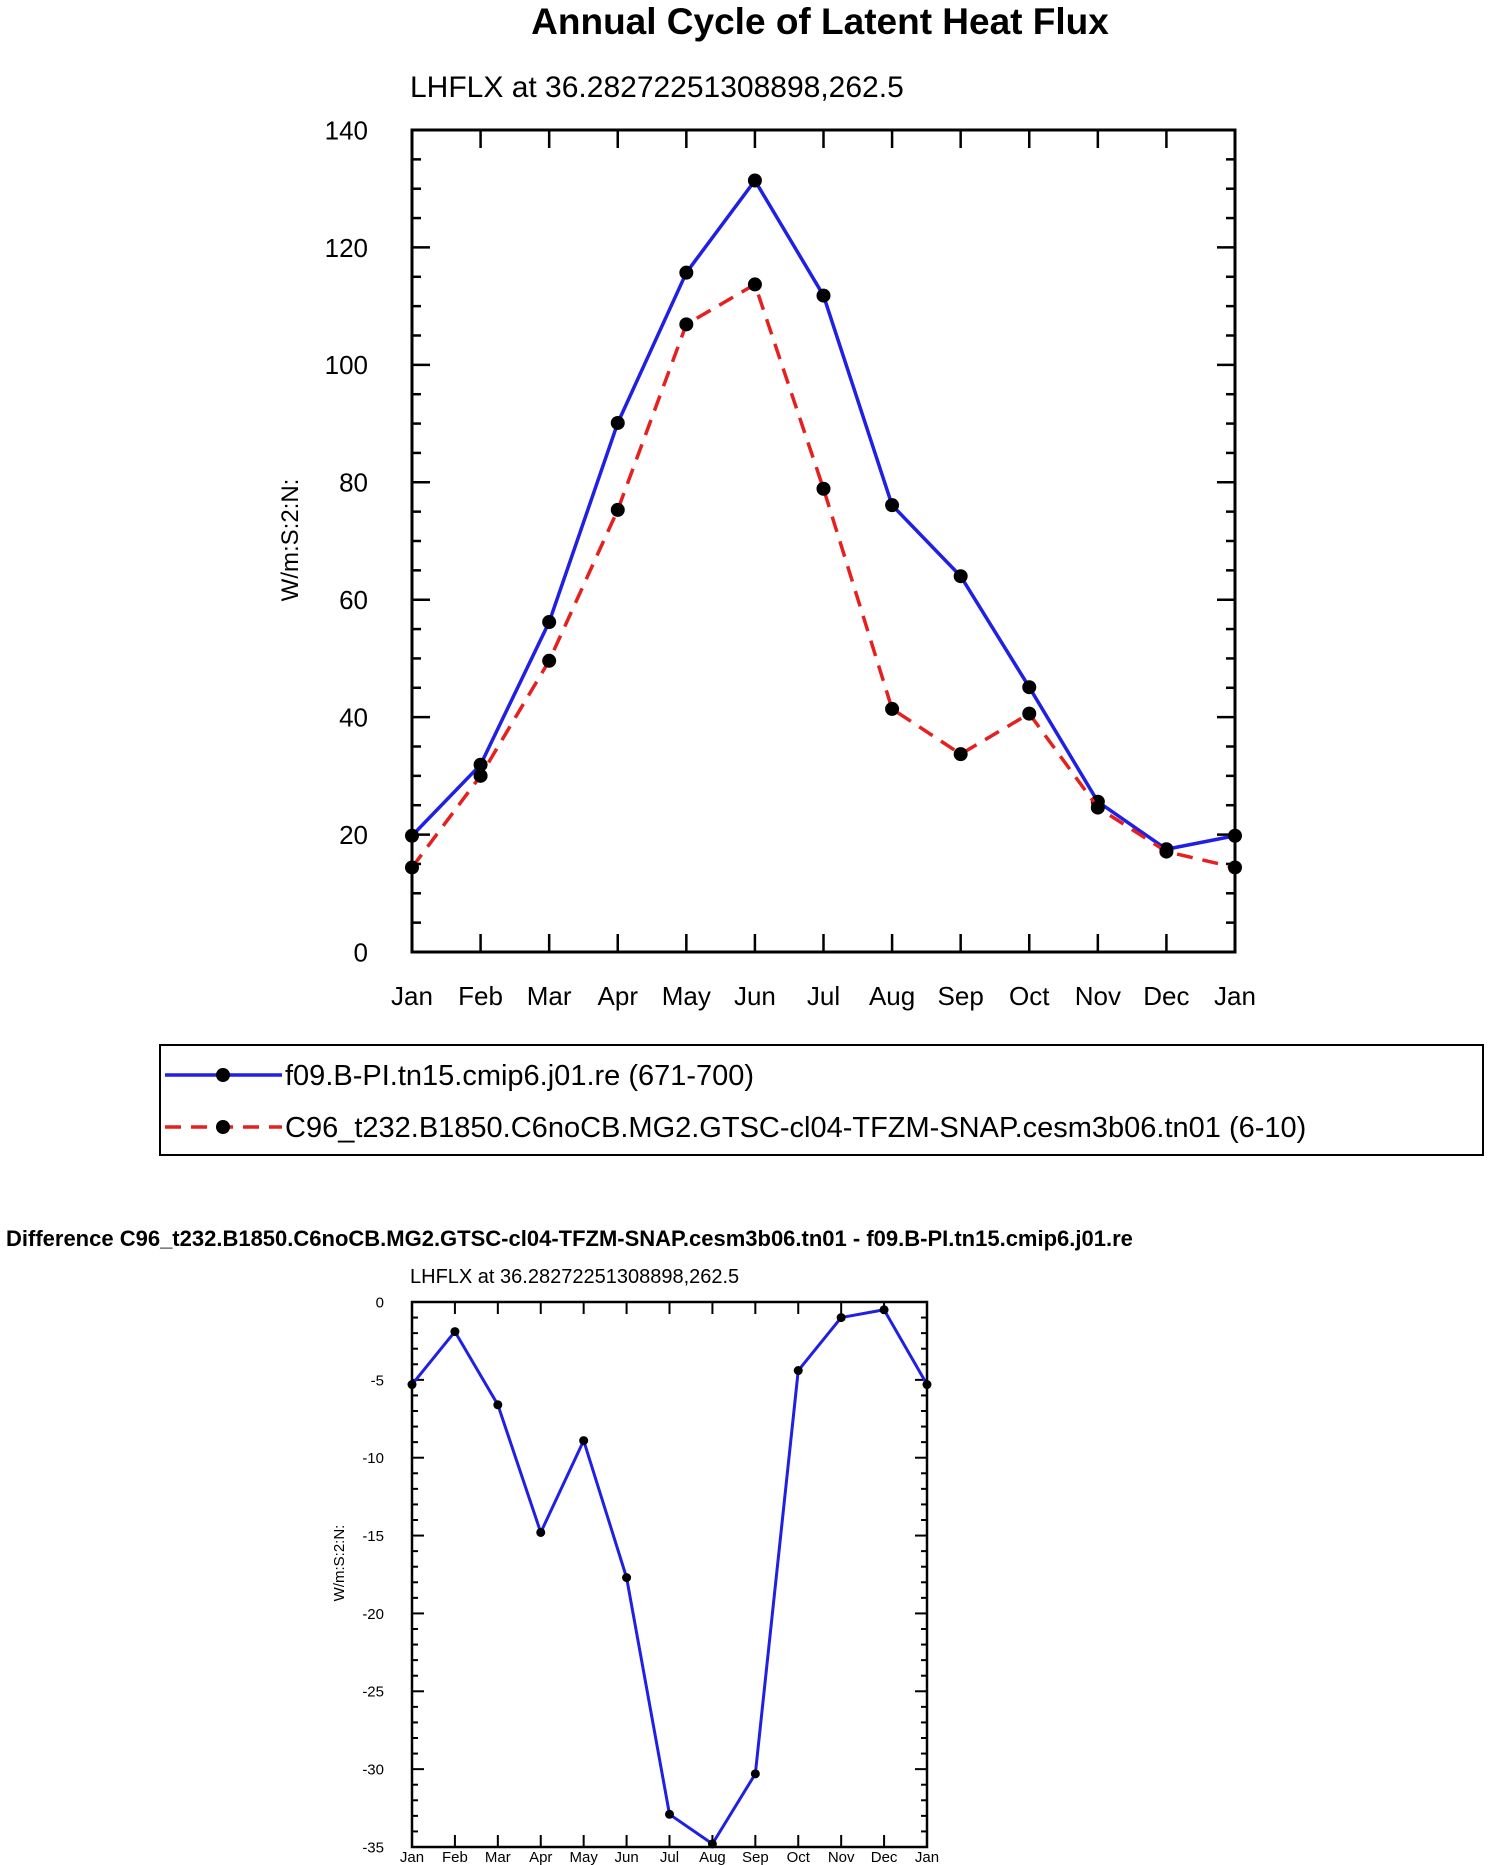  I want to click on y-tick-label: -25, so click(373, 1692).